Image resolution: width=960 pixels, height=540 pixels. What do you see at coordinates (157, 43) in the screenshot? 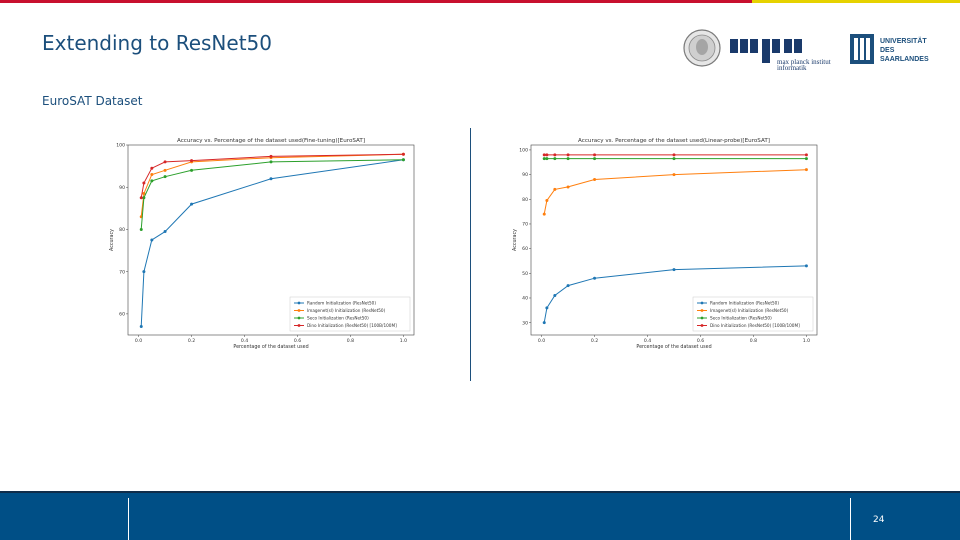
I see `slide-title: Extending to ResNet50` at bounding box center [157, 43].